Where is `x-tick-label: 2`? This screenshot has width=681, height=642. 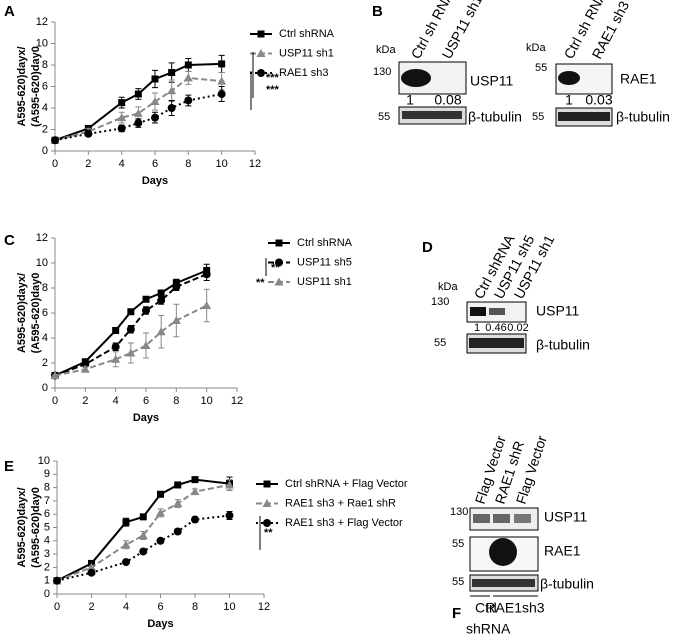 x-tick-label: 2 is located at coordinates (88, 164).